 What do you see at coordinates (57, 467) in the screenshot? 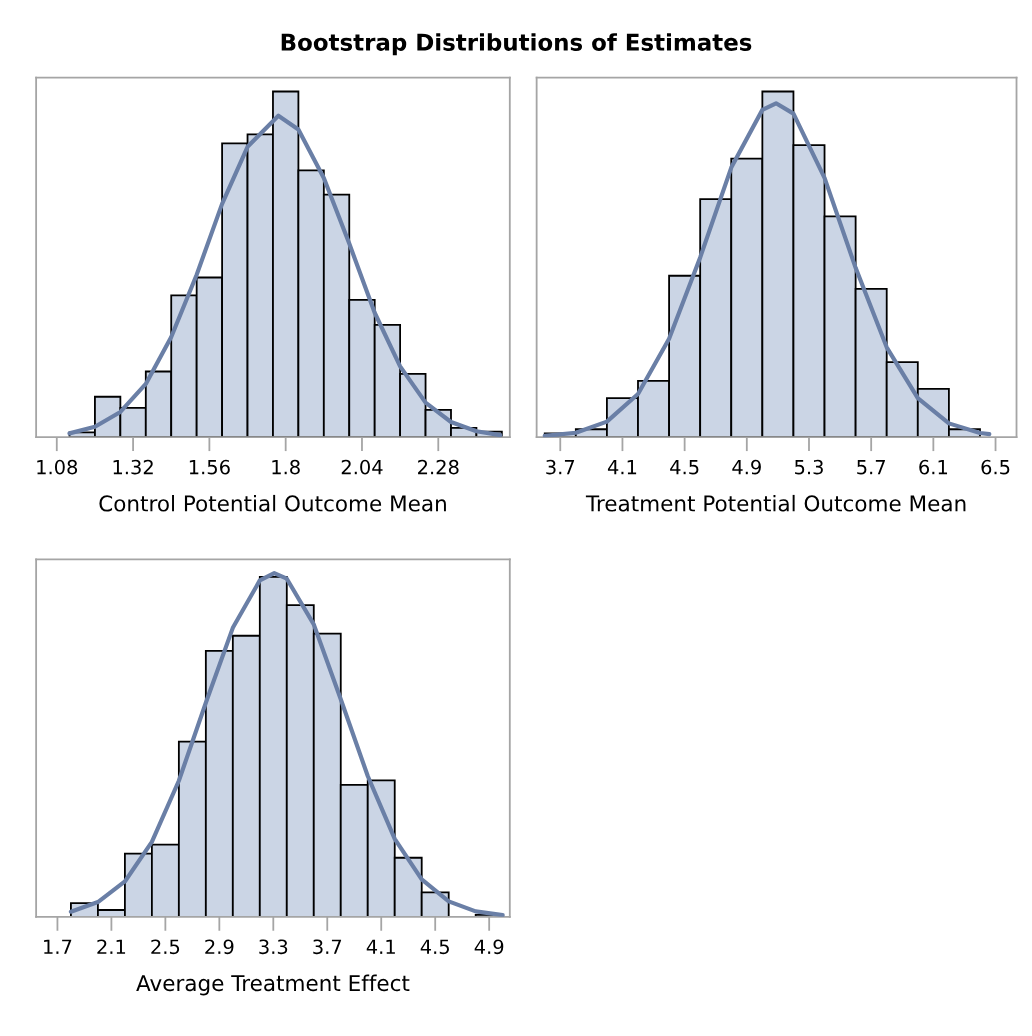
I see `x-tick-label: 1.08` at bounding box center [57, 467].